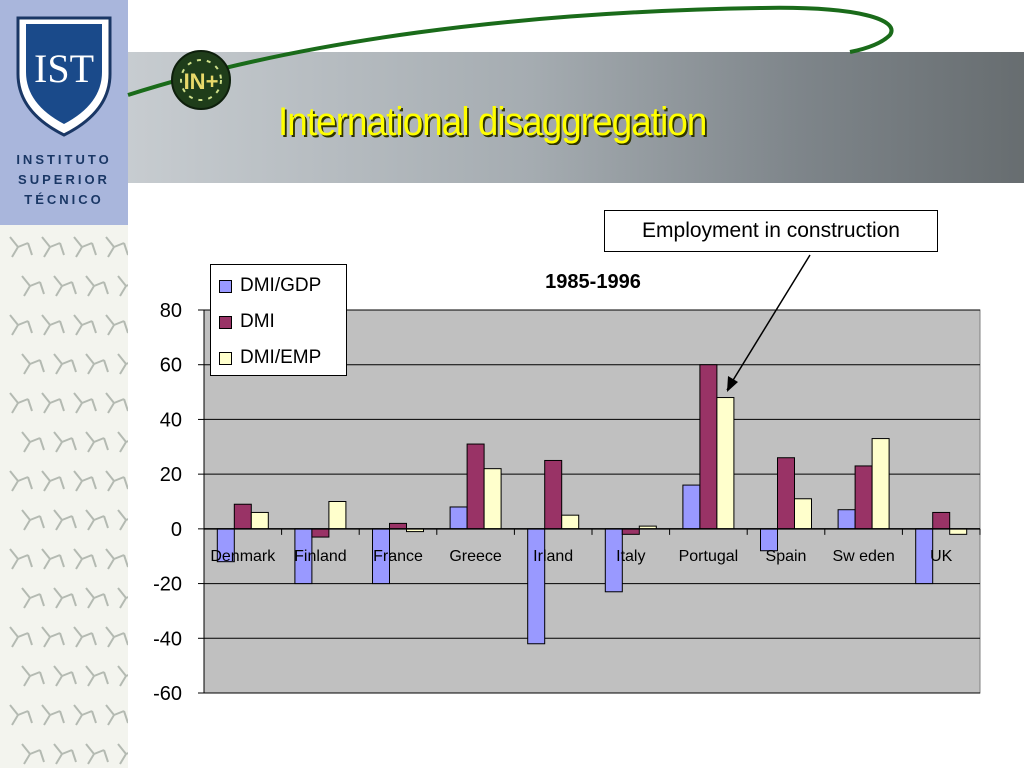 This screenshot has width=1024, height=768. Describe the element at coordinates (553, 494) in the screenshot. I see `bar-dmi-irland` at that location.